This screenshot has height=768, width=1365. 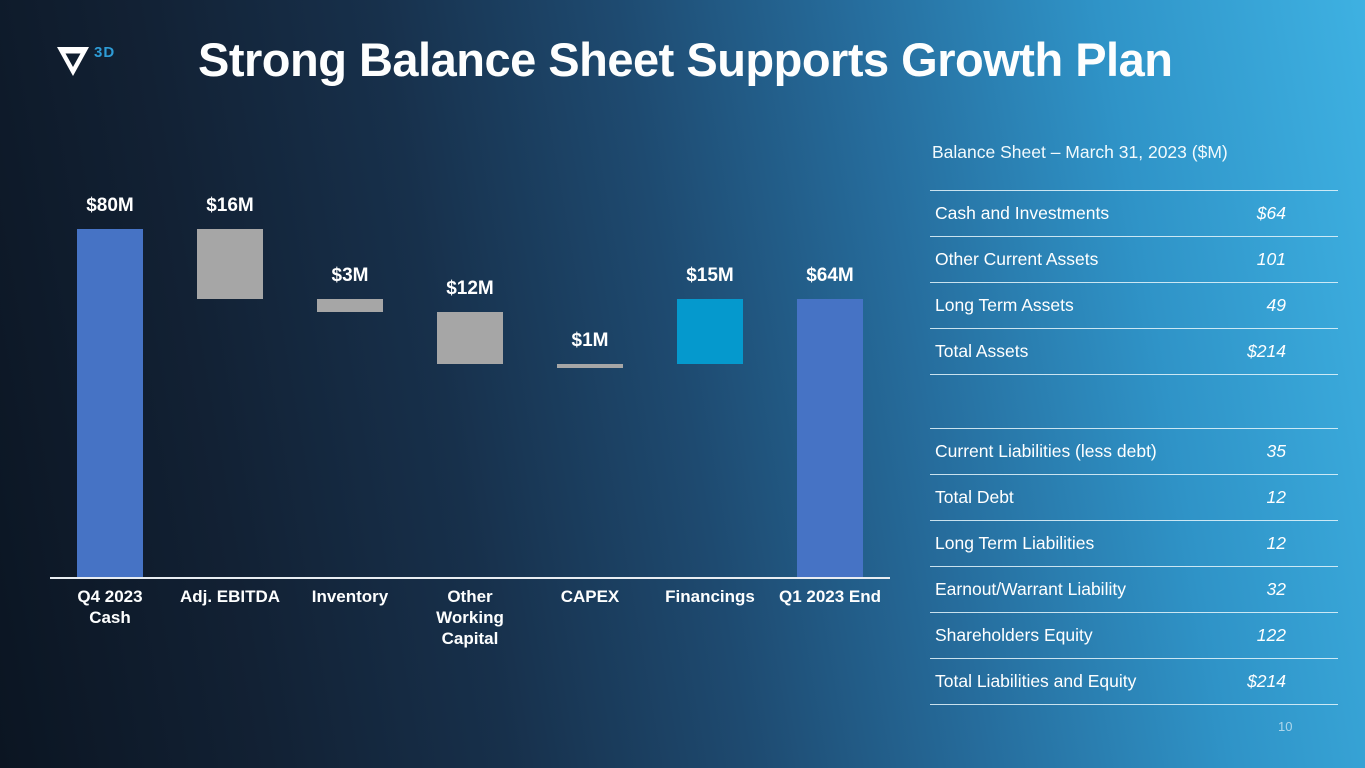 What do you see at coordinates (830, 437) in the screenshot?
I see `bar-q1-2023-end` at bounding box center [830, 437].